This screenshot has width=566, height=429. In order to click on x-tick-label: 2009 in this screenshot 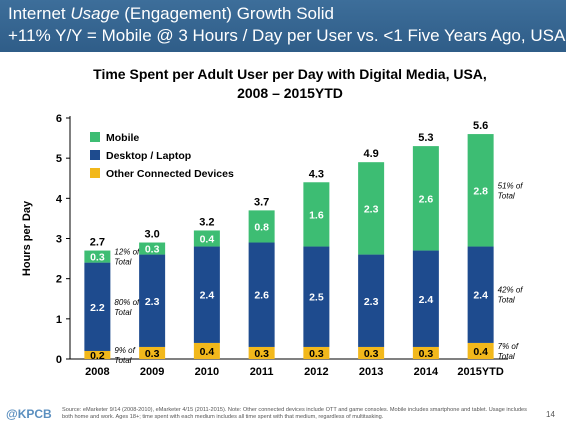, I will do `click(152, 372)`.